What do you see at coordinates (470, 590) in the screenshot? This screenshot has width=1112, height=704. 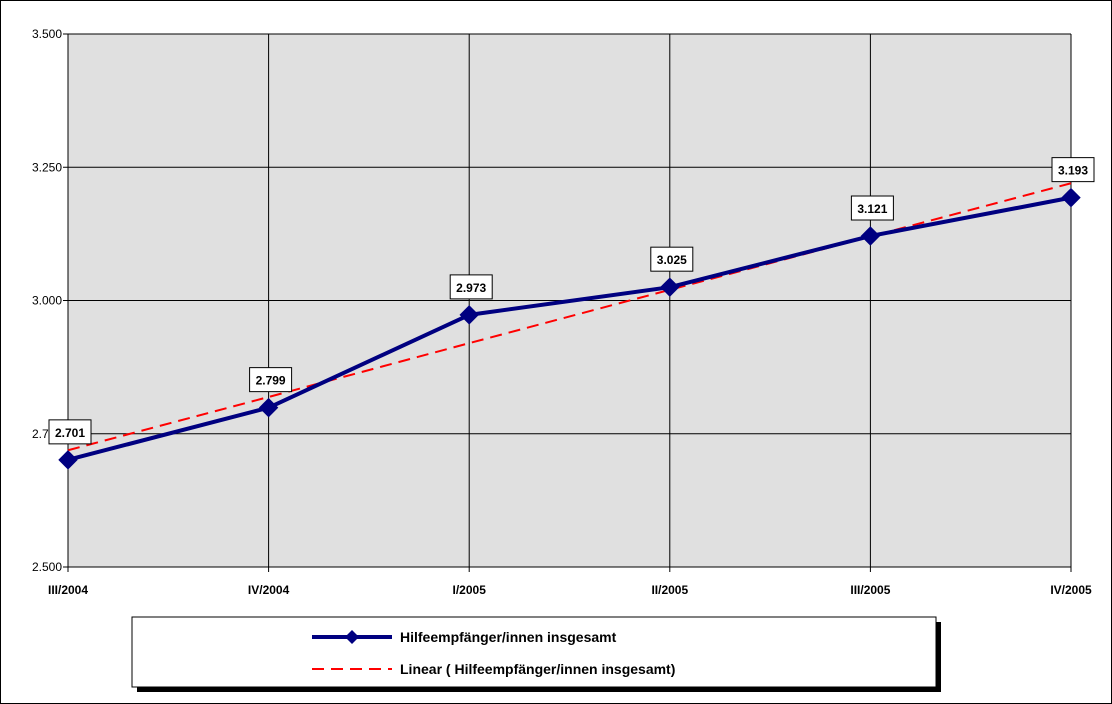 I see `x-tick-label: I/2005` at bounding box center [470, 590].